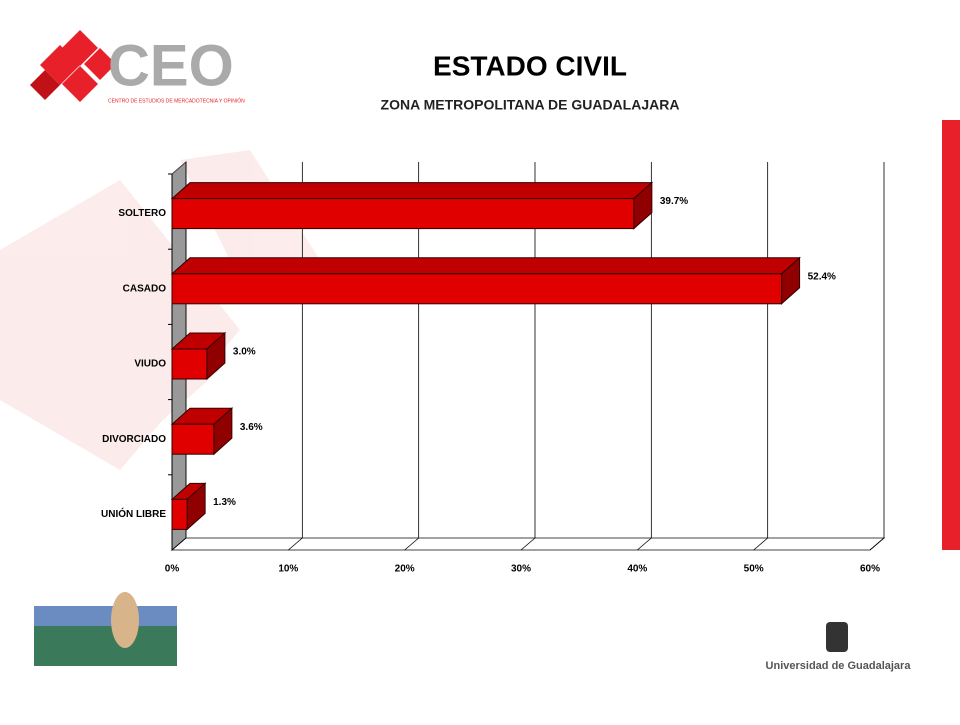  I want to click on x-tick-label: 60%, so click(870, 569).